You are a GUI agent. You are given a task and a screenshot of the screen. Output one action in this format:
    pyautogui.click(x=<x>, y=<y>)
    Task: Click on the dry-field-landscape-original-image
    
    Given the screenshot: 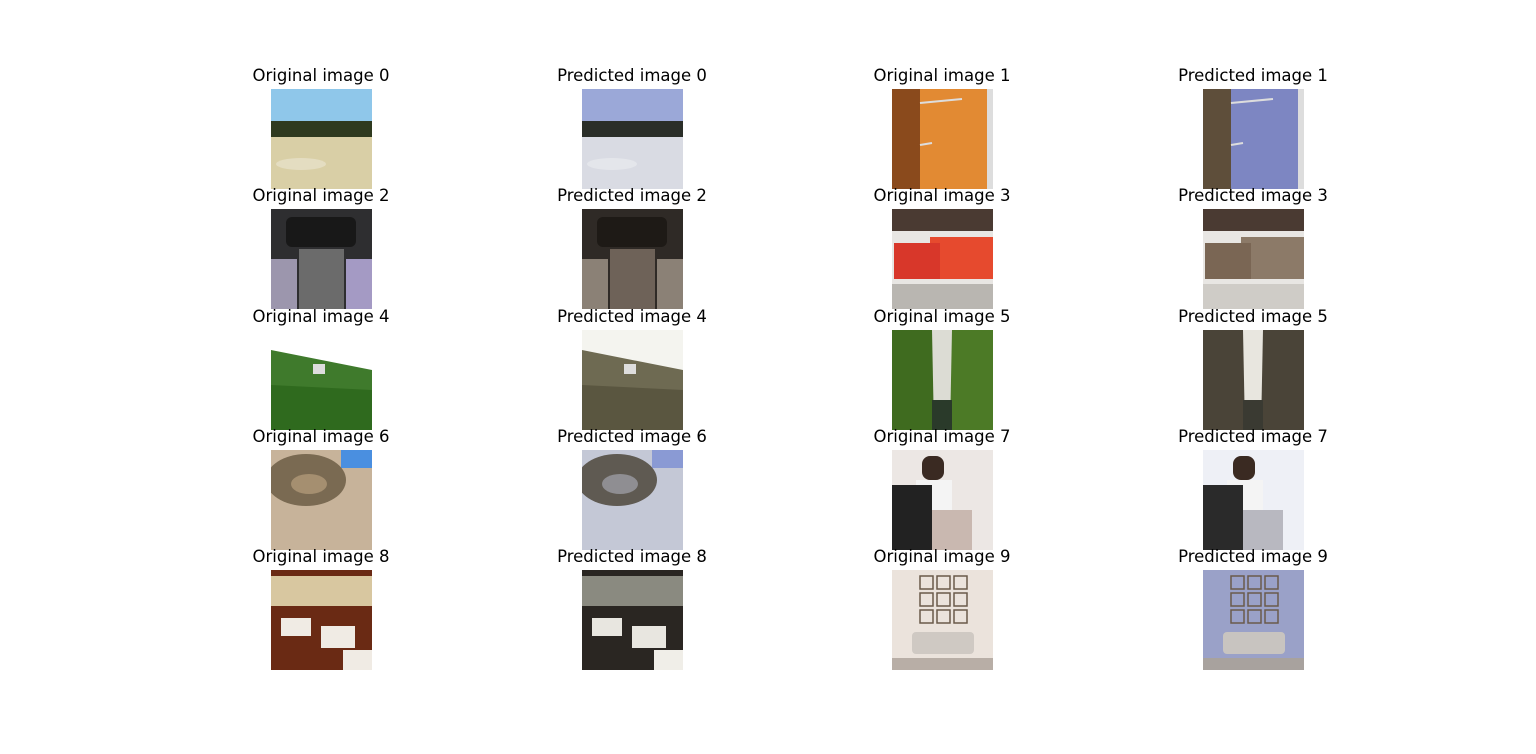 What is the action you would take?
    pyautogui.click(x=321, y=139)
    